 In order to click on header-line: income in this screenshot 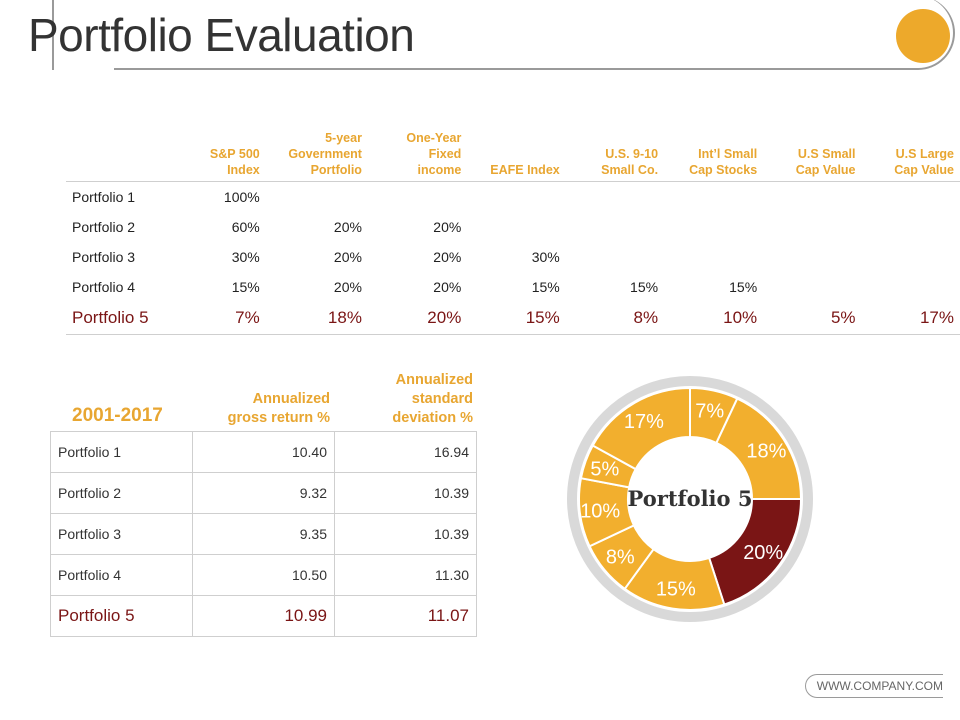, I will do `click(439, 170)`.